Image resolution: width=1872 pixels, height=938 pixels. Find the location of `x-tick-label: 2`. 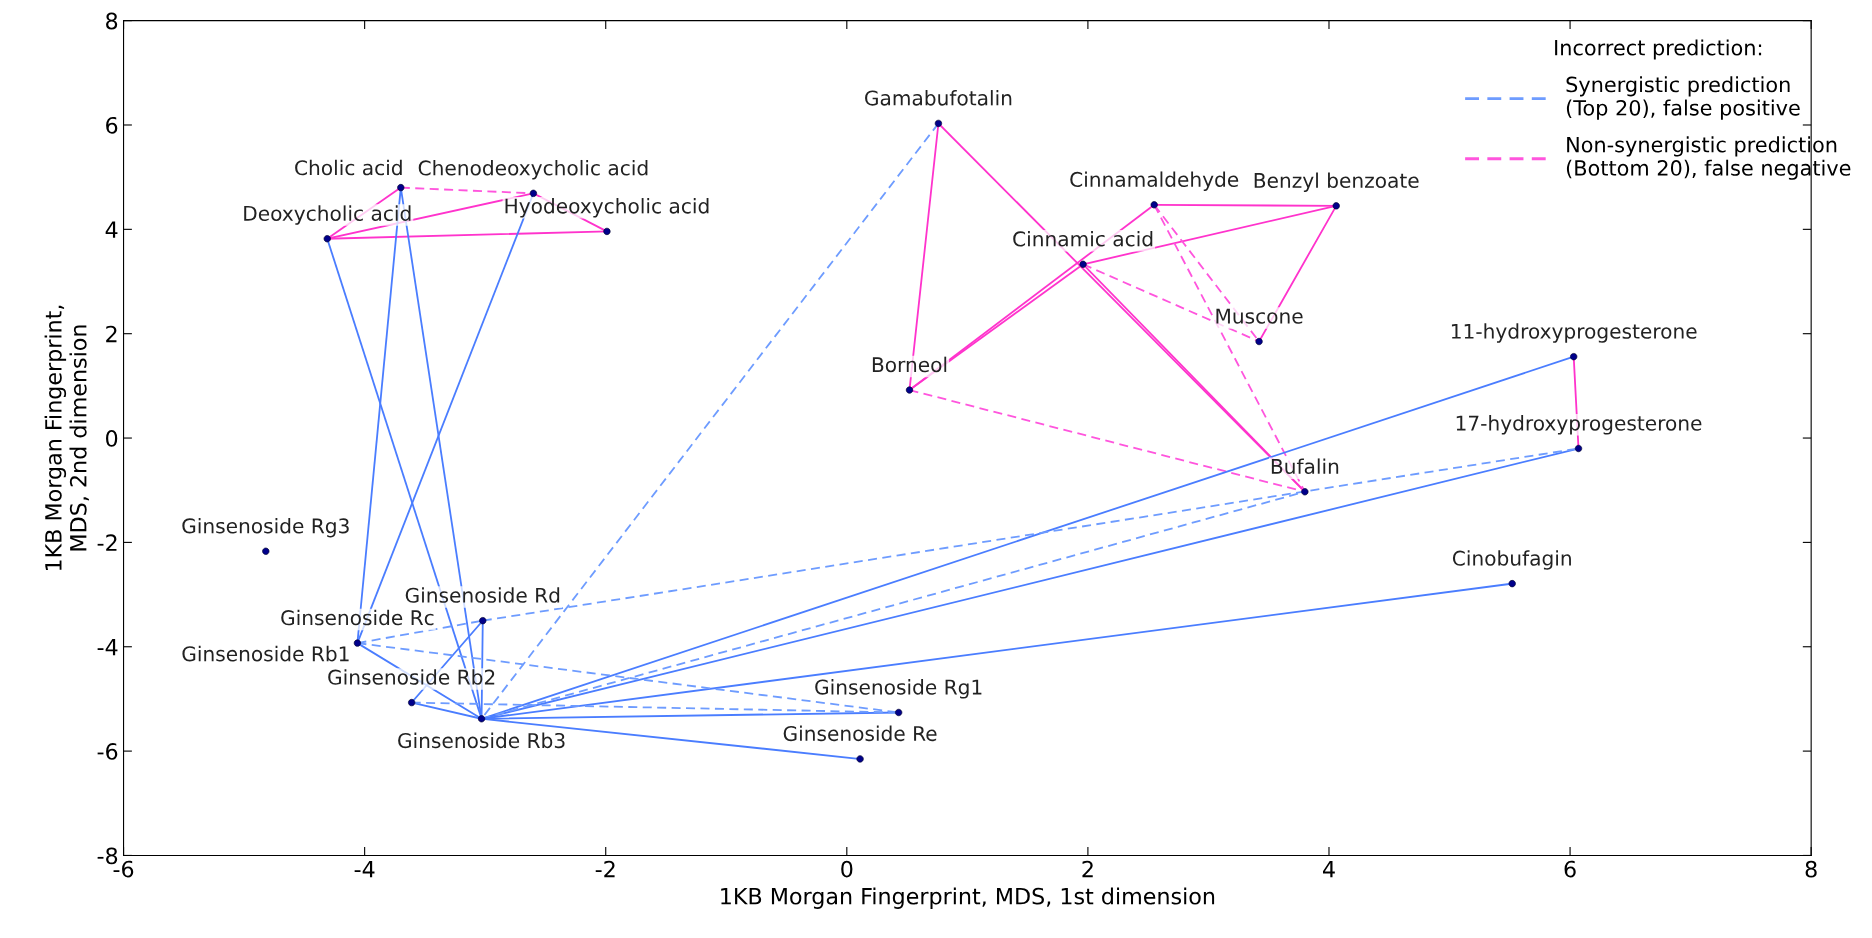

x-tick-label: 2 is located at coordinates (1087, 869).